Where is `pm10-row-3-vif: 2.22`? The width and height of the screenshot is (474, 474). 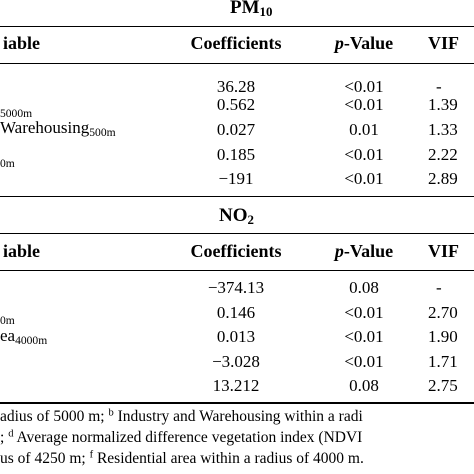 pm10-row-3-vif: 2.22 is located at coordinates (443, 154).